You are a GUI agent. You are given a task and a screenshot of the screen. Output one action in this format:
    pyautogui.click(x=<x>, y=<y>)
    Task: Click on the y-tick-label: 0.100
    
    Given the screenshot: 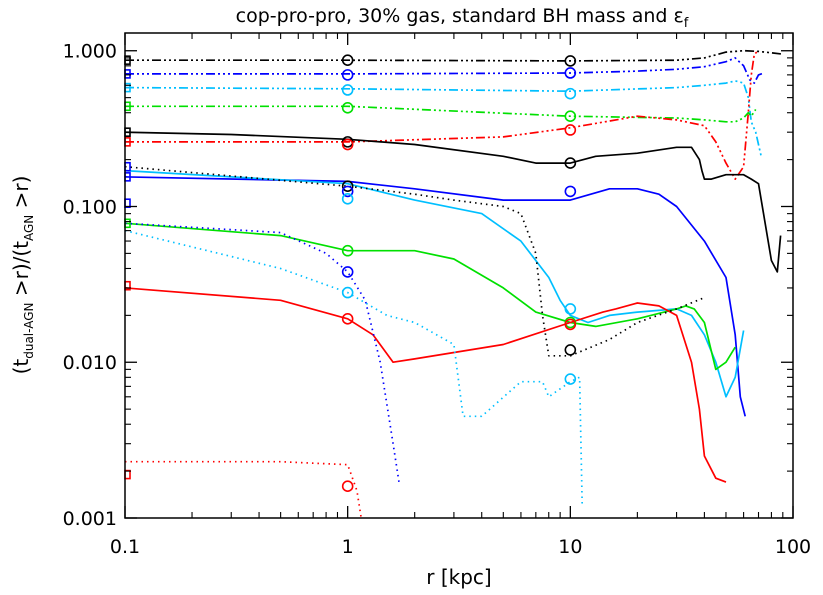 What is the action you would take?
    pyautogui.click(x=90, y=207)
    